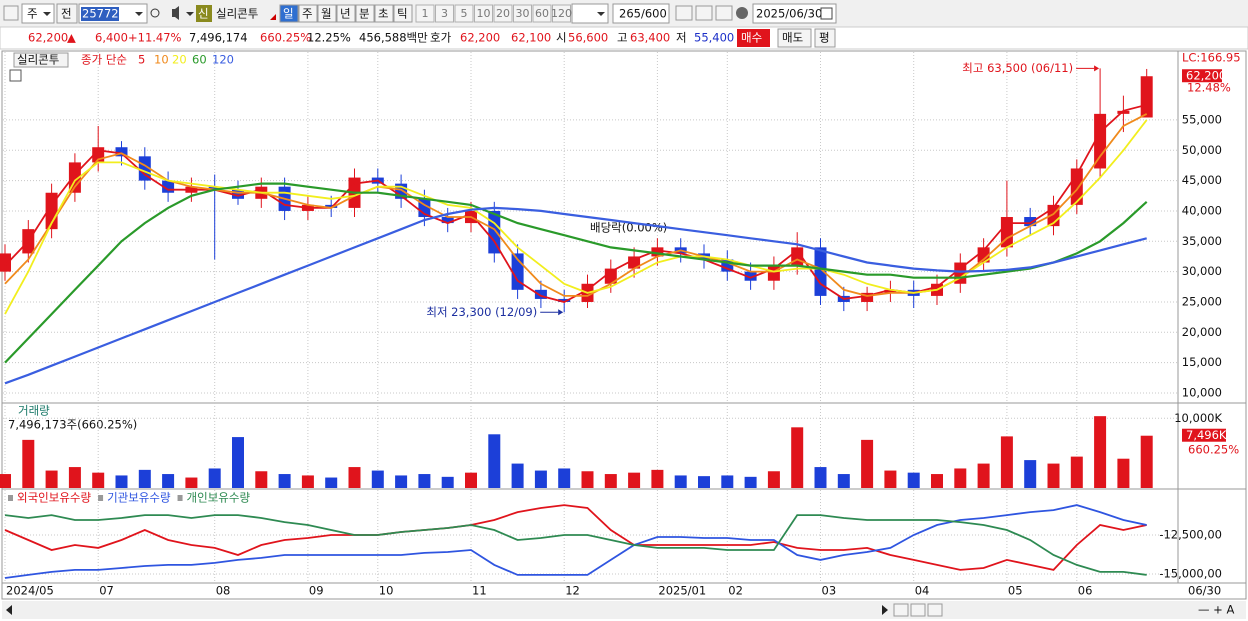  Describe the element at coordinates (11, 13) in the screenshot. I see `menu-icon` at that location.